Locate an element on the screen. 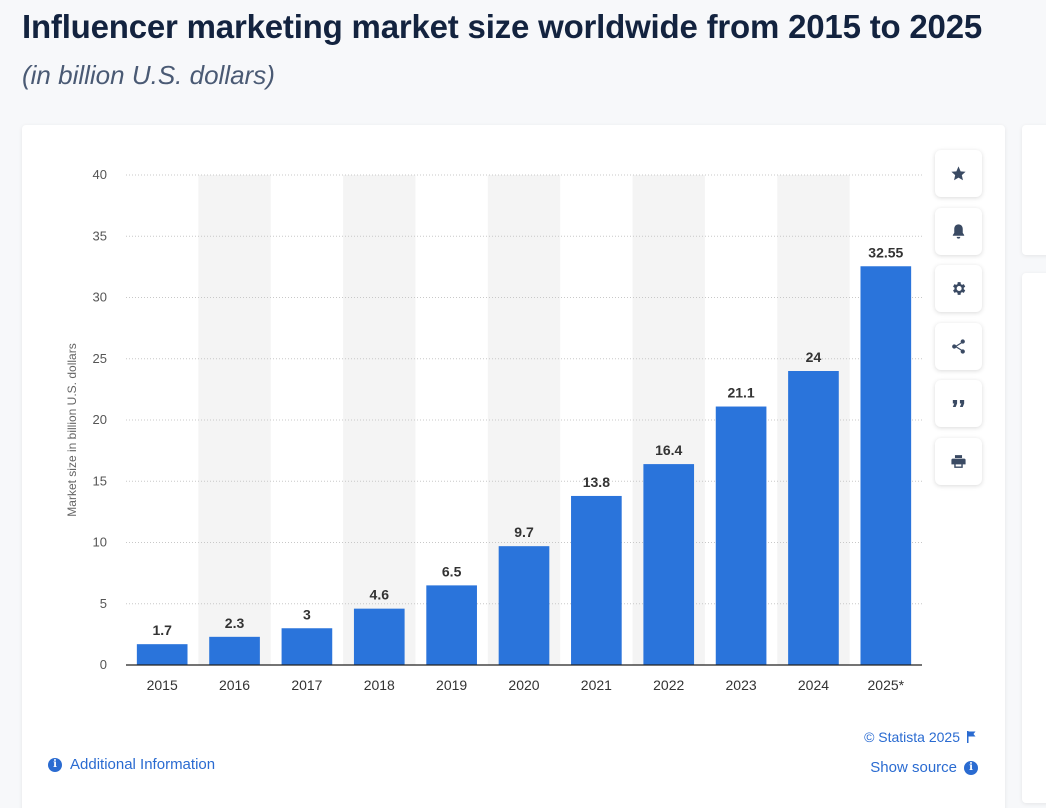 The height and width of the screenshot is (808, 1046). x-tick-label: 2018 is located at coordinates (379, 685).